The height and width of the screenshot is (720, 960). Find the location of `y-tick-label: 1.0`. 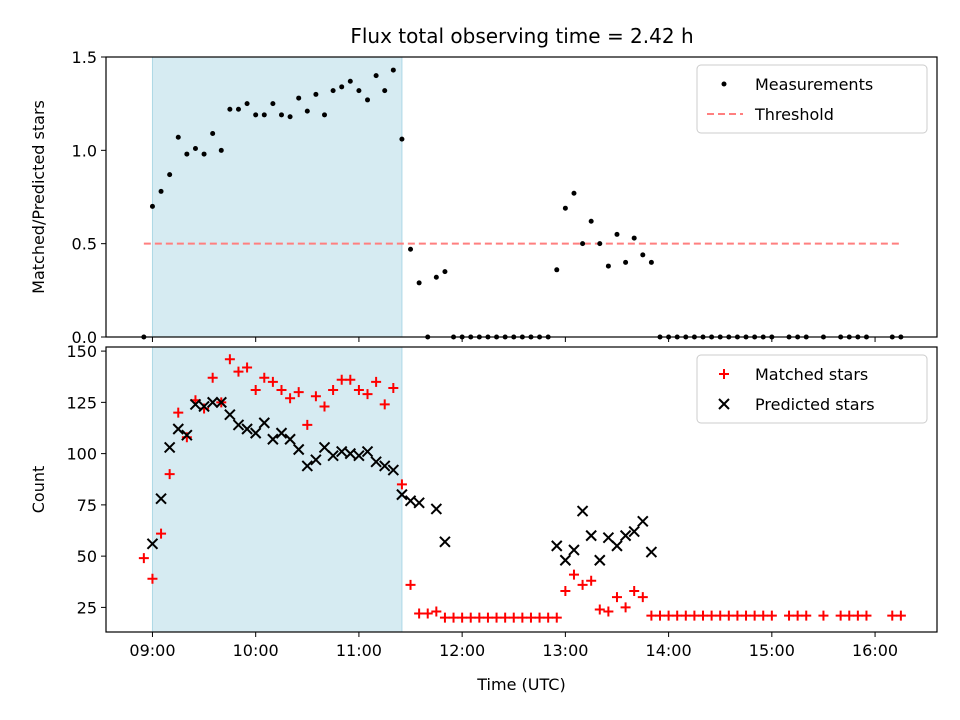

y-tick-label: 1.0 is located at coordinates (84, 150).